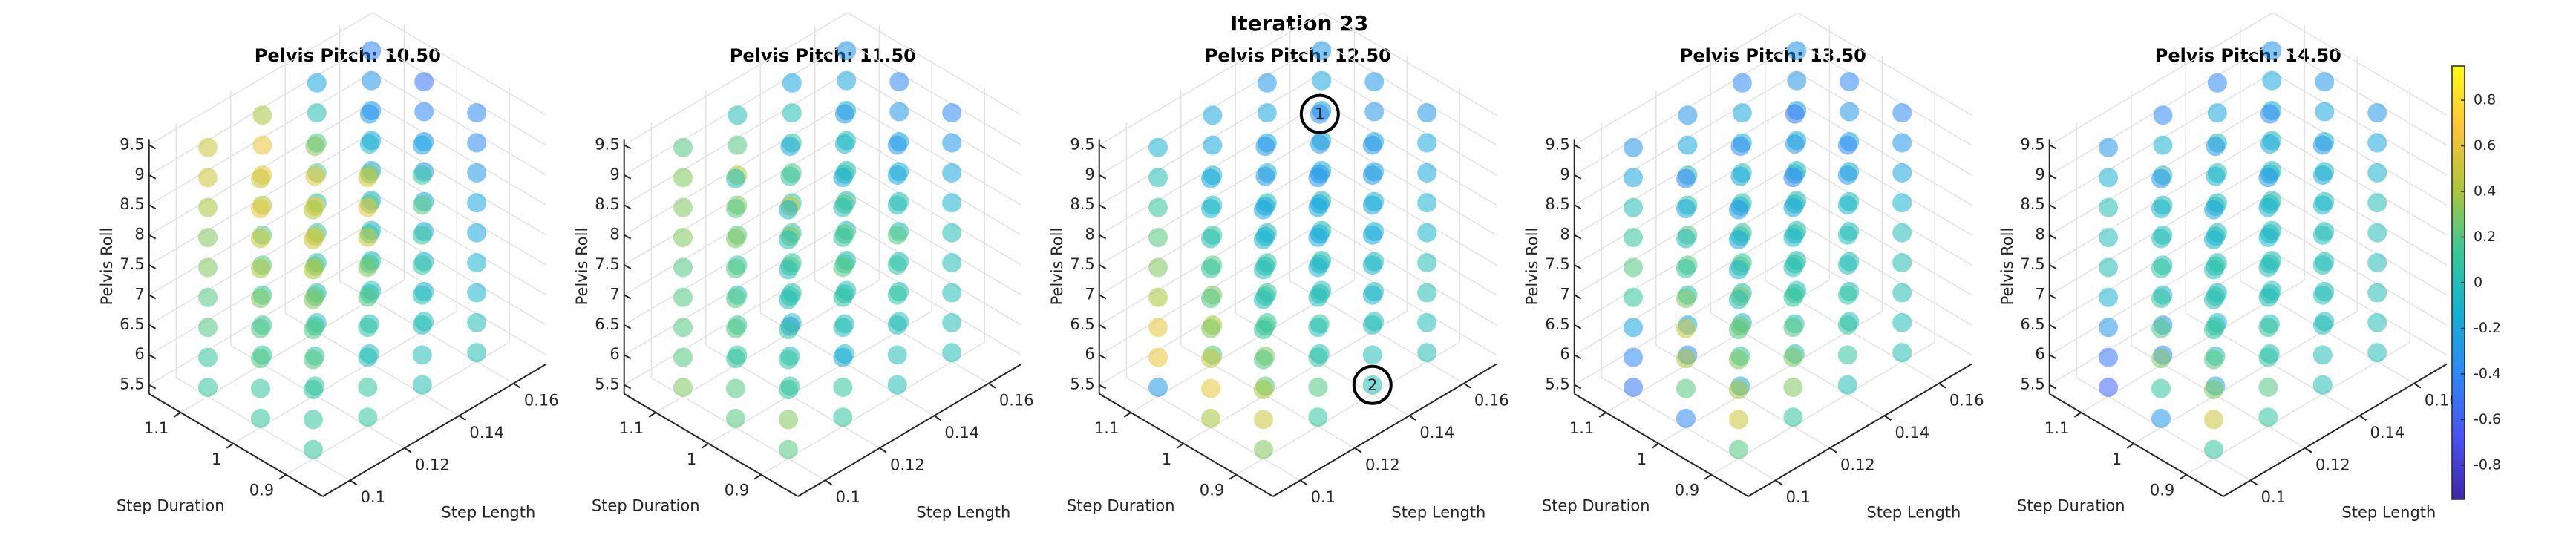 The width and height of the screenshot is (2576, 558). What do you see at coordinates (1642, 459) in the screenshot?
I see `y-tick-label: 1` at bounding box center [1642, 459].